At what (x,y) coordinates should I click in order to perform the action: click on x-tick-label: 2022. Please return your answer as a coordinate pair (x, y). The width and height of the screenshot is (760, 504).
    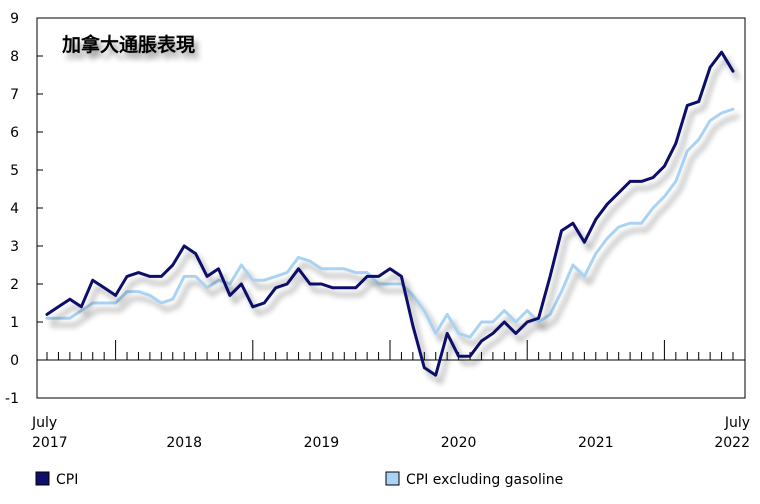
    Looking at the image, I should click on (732, 443).